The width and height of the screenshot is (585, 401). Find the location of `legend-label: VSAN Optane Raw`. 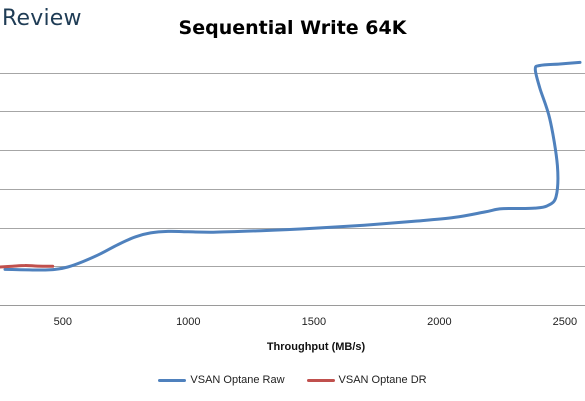

legend-label: VSAN Optane Raw is located at coordinates (237, 380).